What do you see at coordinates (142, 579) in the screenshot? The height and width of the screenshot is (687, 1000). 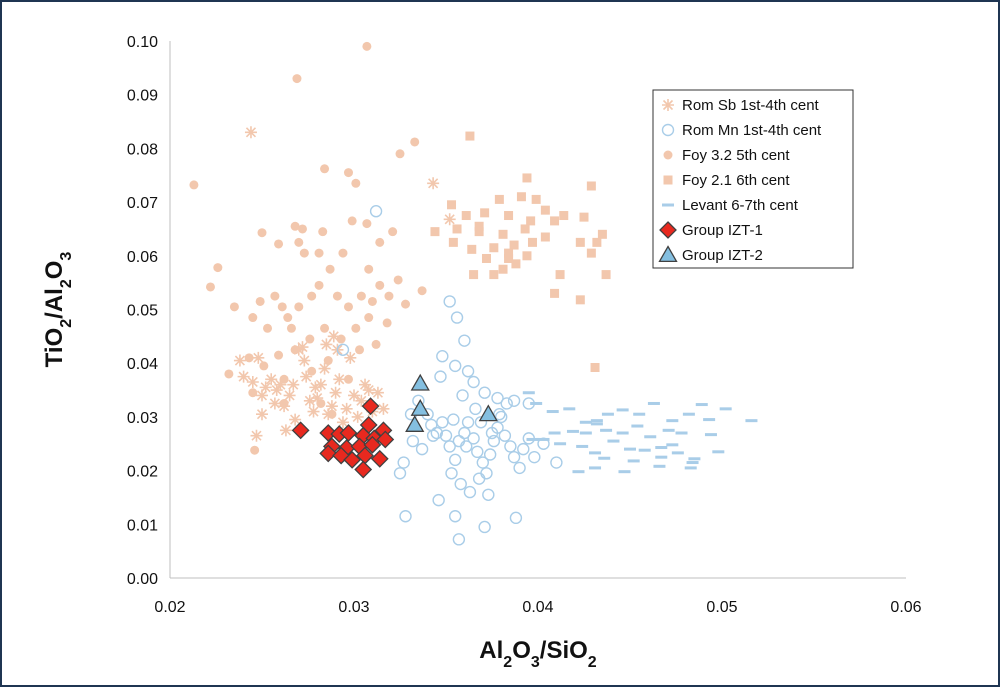 I see `y-tick-label: 0.00` at bounding box center [142, 579].